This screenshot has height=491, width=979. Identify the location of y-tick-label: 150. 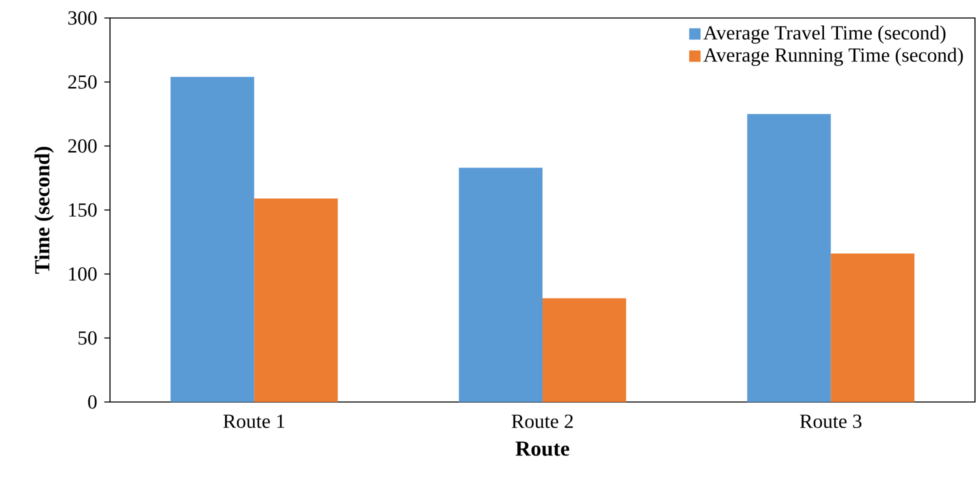
(83, 210).